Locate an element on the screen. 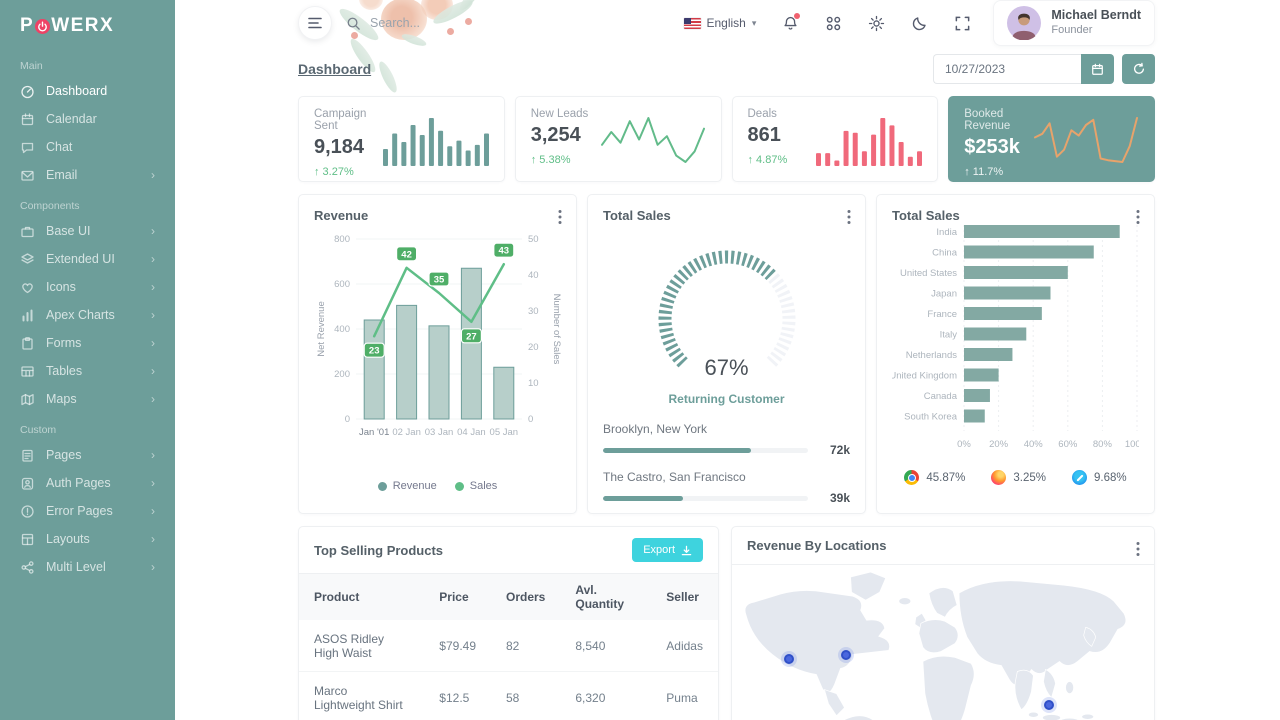 The width and height of the screenshot is (1280, 720). sidebar-item-label: Extended UI is located at coordinates (80, 259).